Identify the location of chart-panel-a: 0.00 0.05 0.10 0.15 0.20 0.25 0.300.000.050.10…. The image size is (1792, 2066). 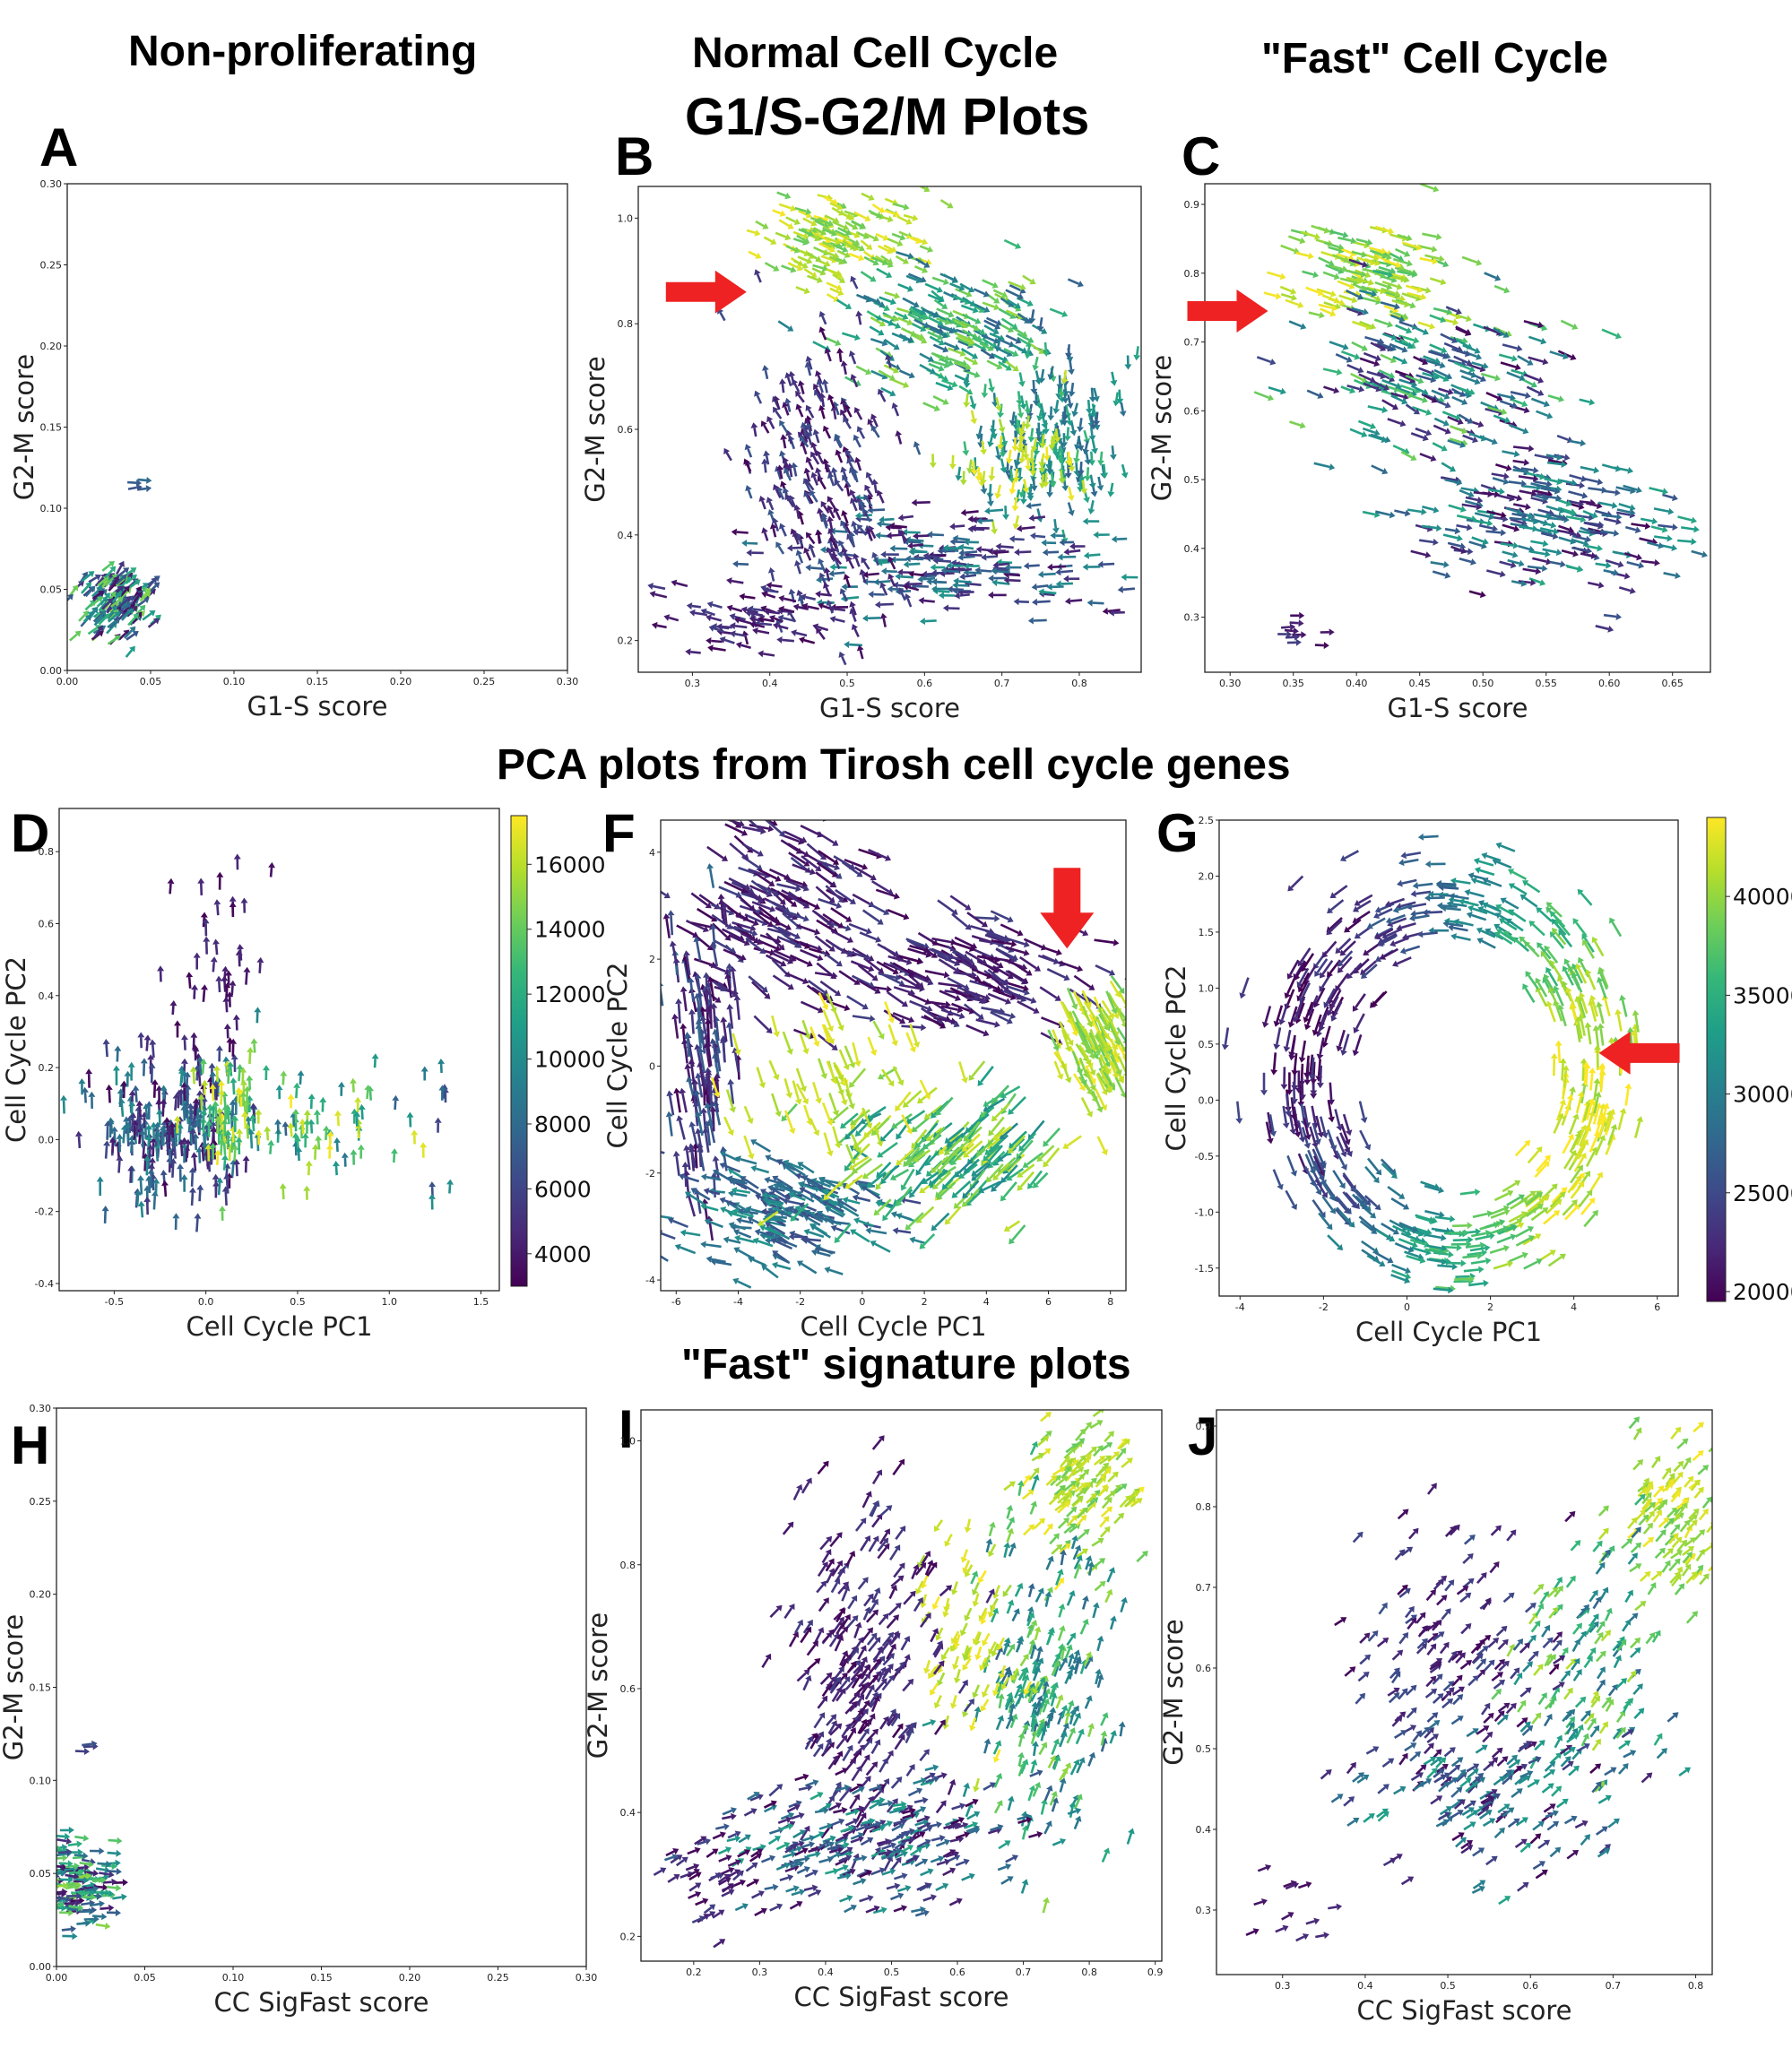
(293, 450).